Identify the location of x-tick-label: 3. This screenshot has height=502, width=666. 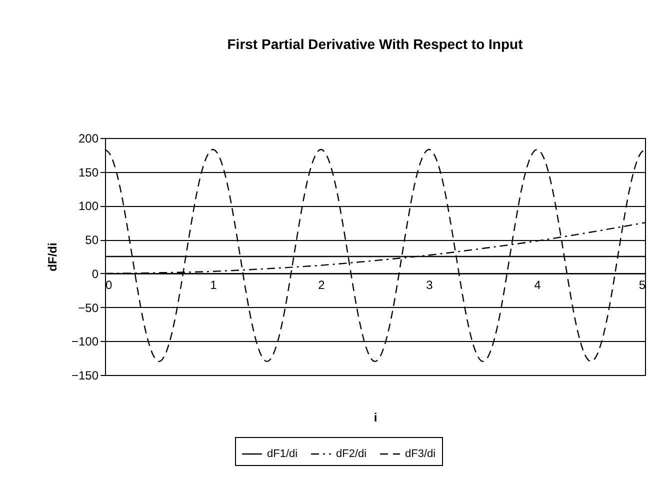
(430, 285).